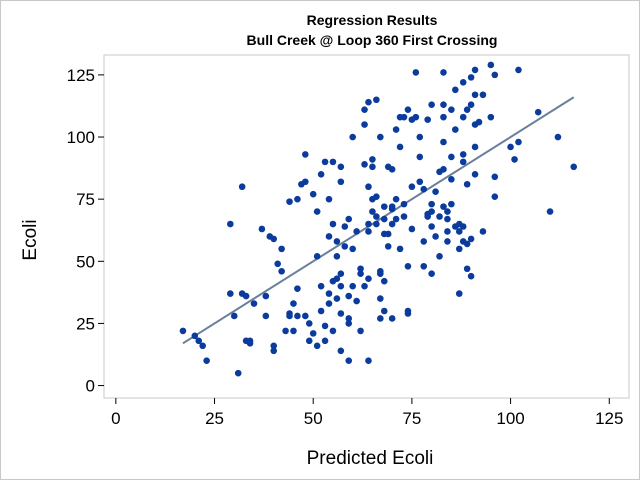 Image resolution: width=640 pixels, height=480 pixels. Describe the element at coordinates (214, 418) in the screenshot. I see `x-tick-label: 25` at that location.